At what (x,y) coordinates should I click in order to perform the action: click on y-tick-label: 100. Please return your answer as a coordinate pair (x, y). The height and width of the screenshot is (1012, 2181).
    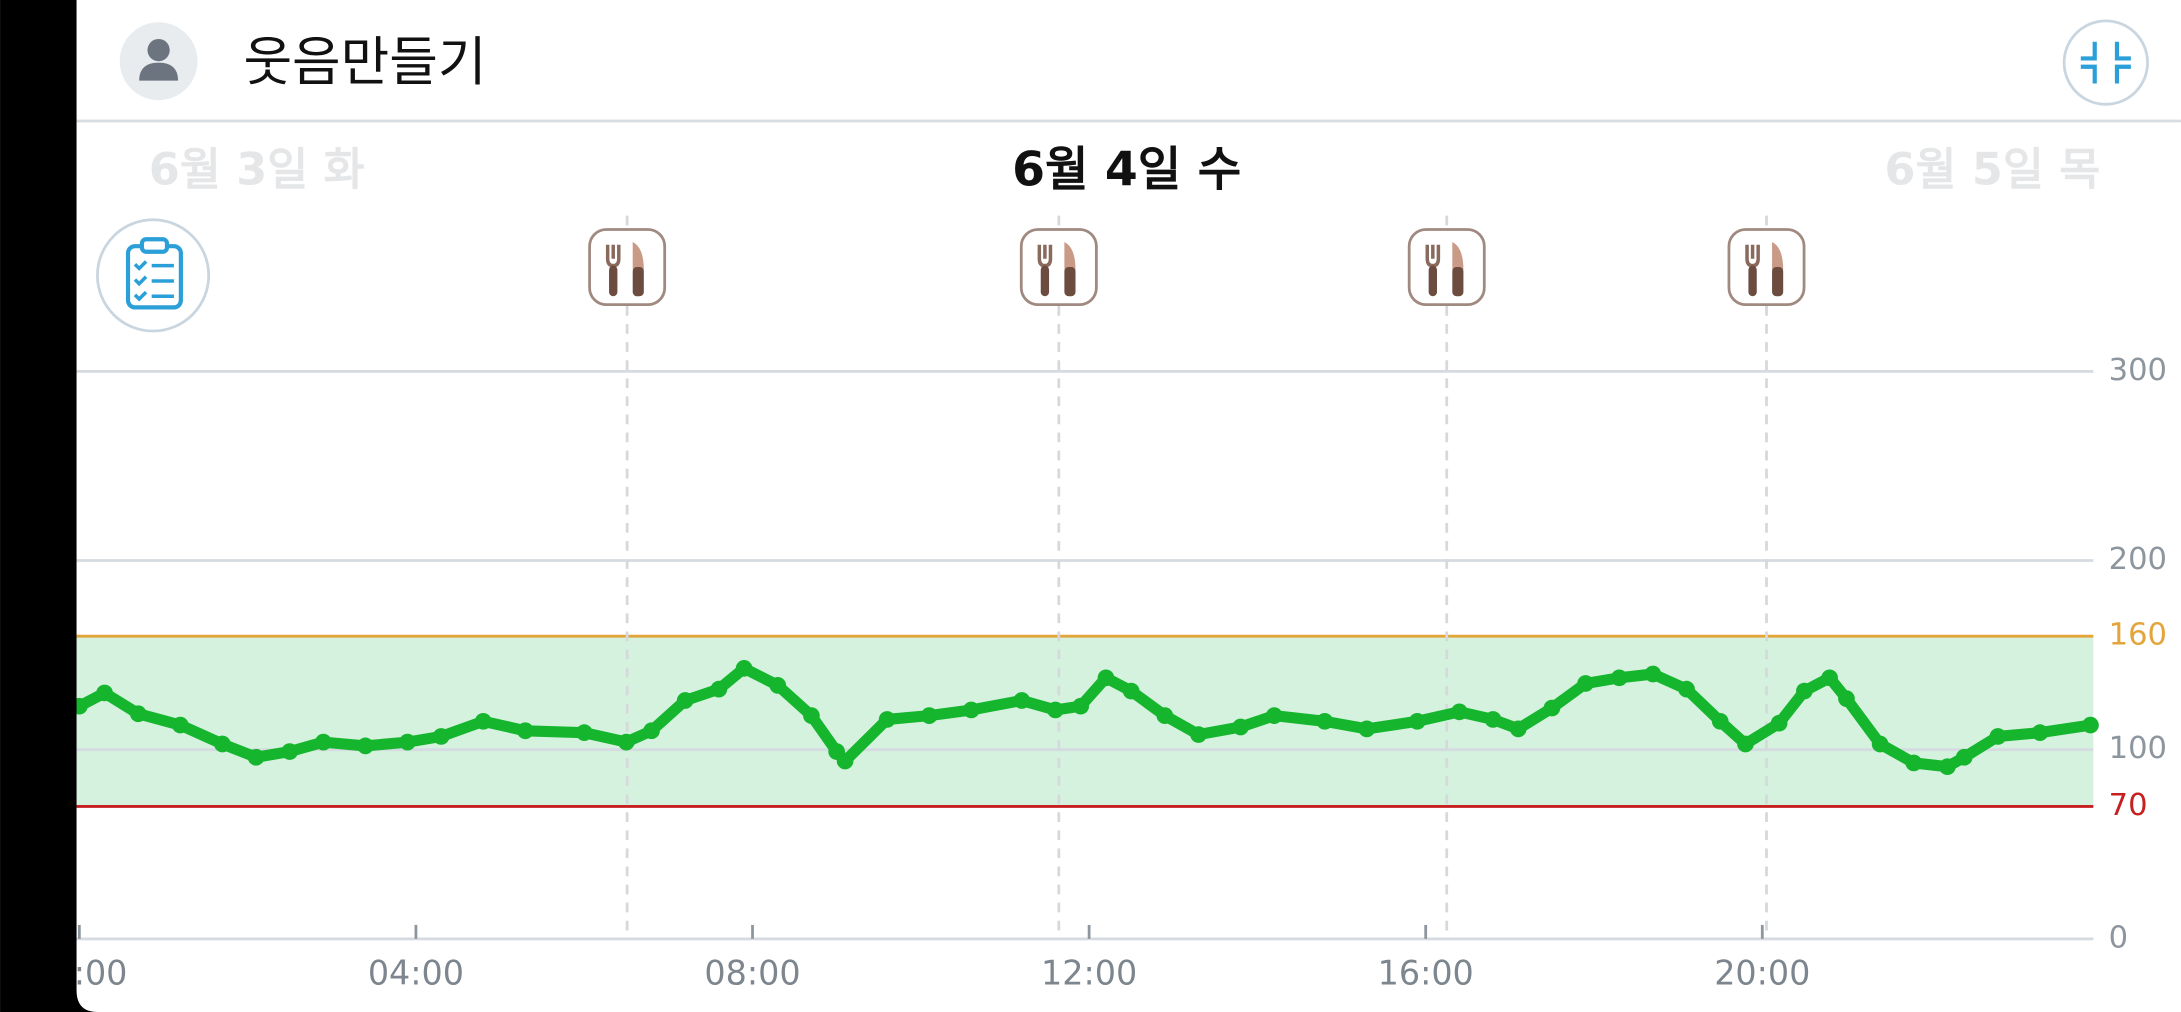
    Looking at the image, I should click on (2138, 748).